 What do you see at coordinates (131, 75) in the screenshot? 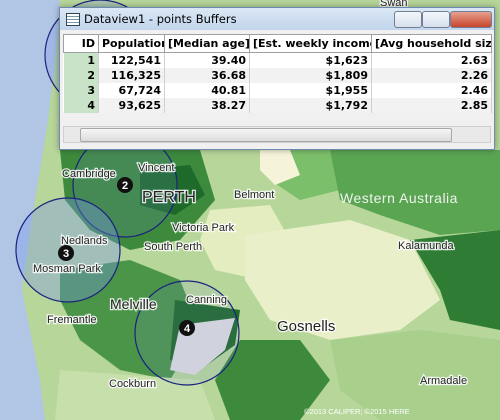
I see `table-cell: 116,325` at bounding box center [131, 75].